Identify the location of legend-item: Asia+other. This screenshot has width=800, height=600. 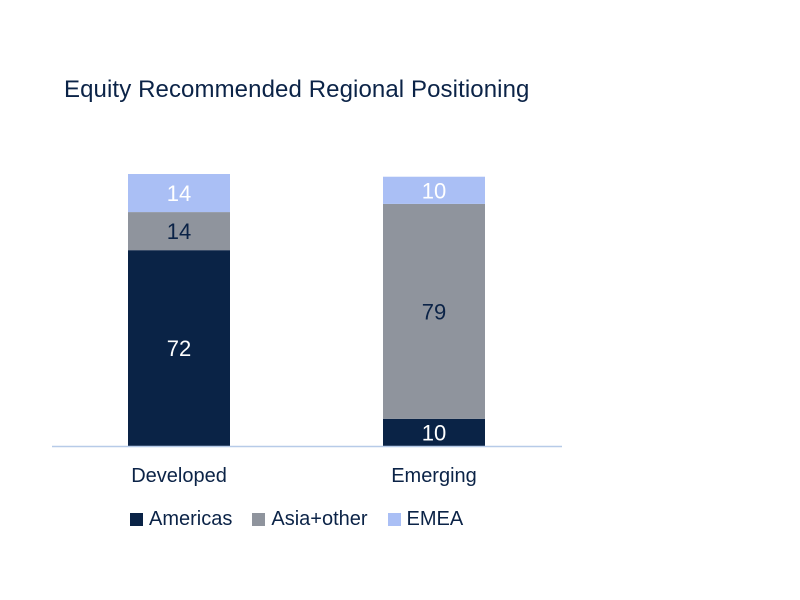
(310, 519).